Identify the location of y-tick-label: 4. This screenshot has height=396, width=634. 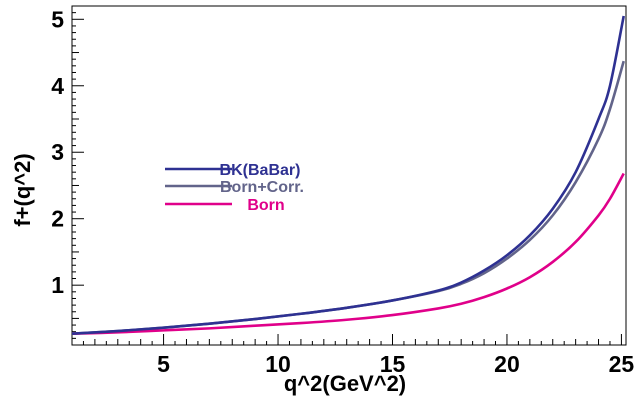
(57, 86).